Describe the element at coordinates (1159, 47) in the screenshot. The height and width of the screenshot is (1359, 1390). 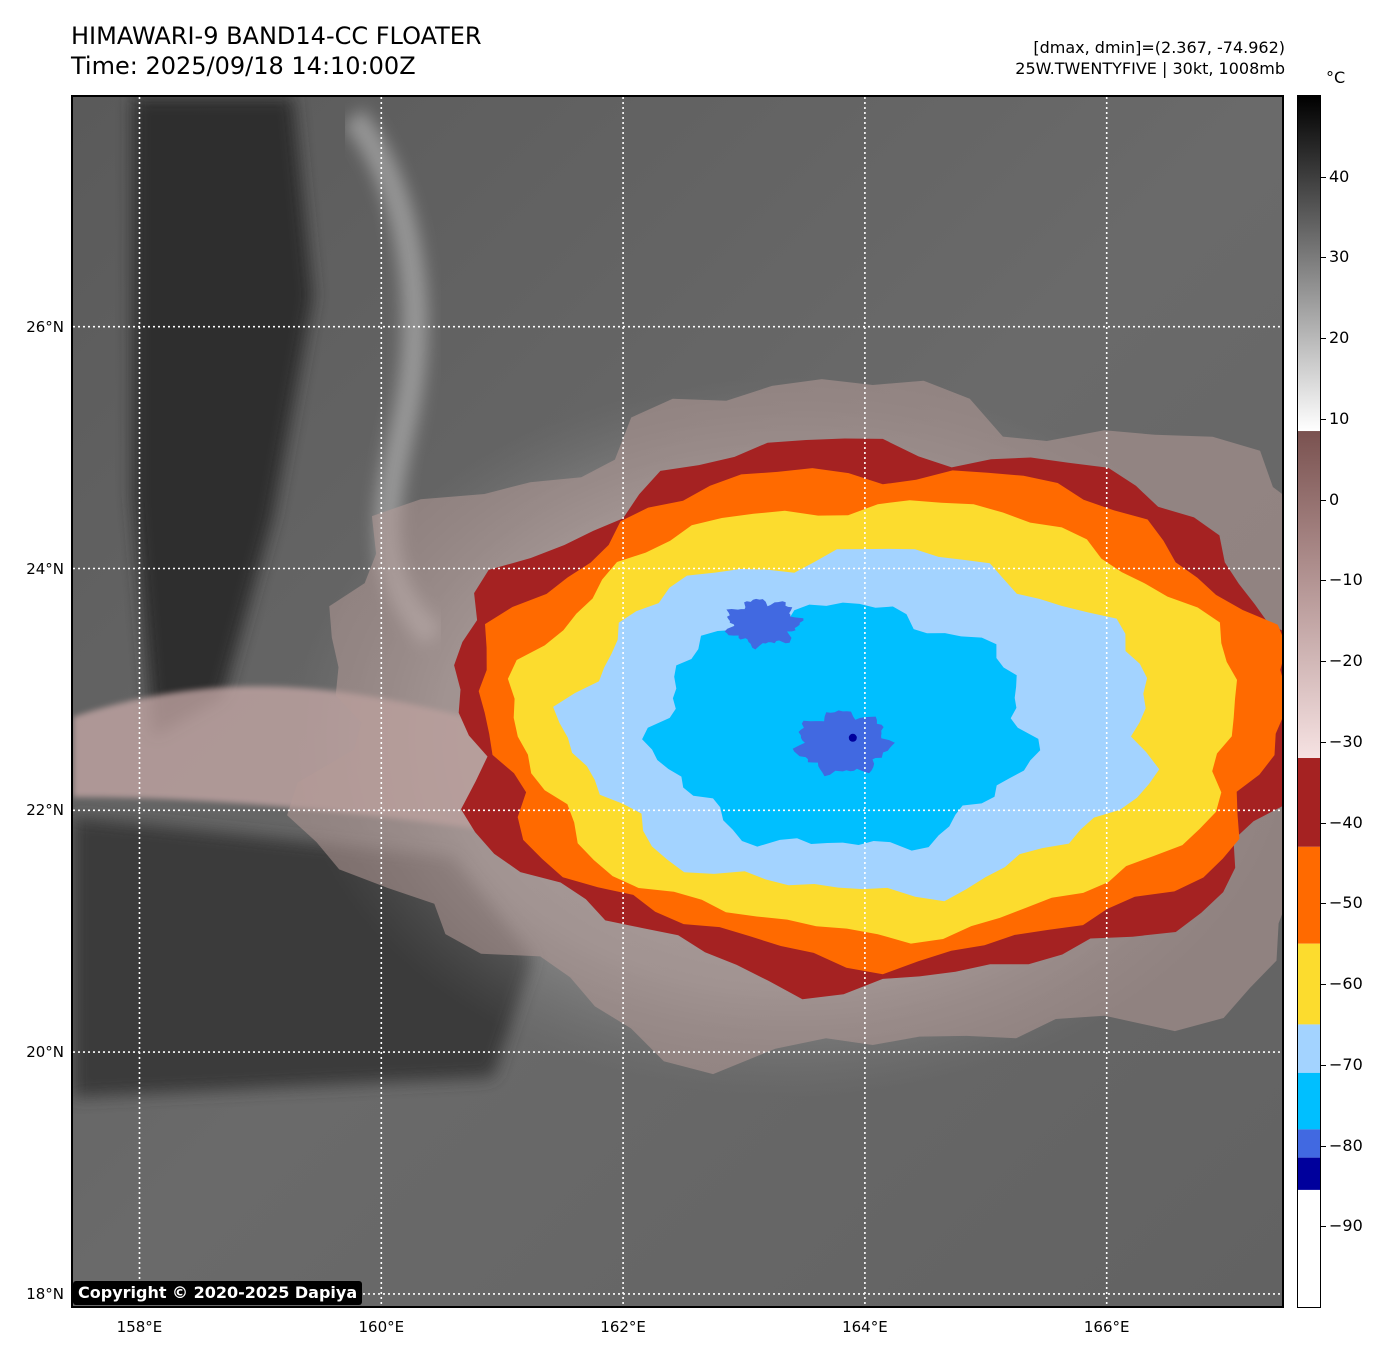
I see `data-range-readout: [dmax, dmin]=(2.367, -74.962)` at that location.